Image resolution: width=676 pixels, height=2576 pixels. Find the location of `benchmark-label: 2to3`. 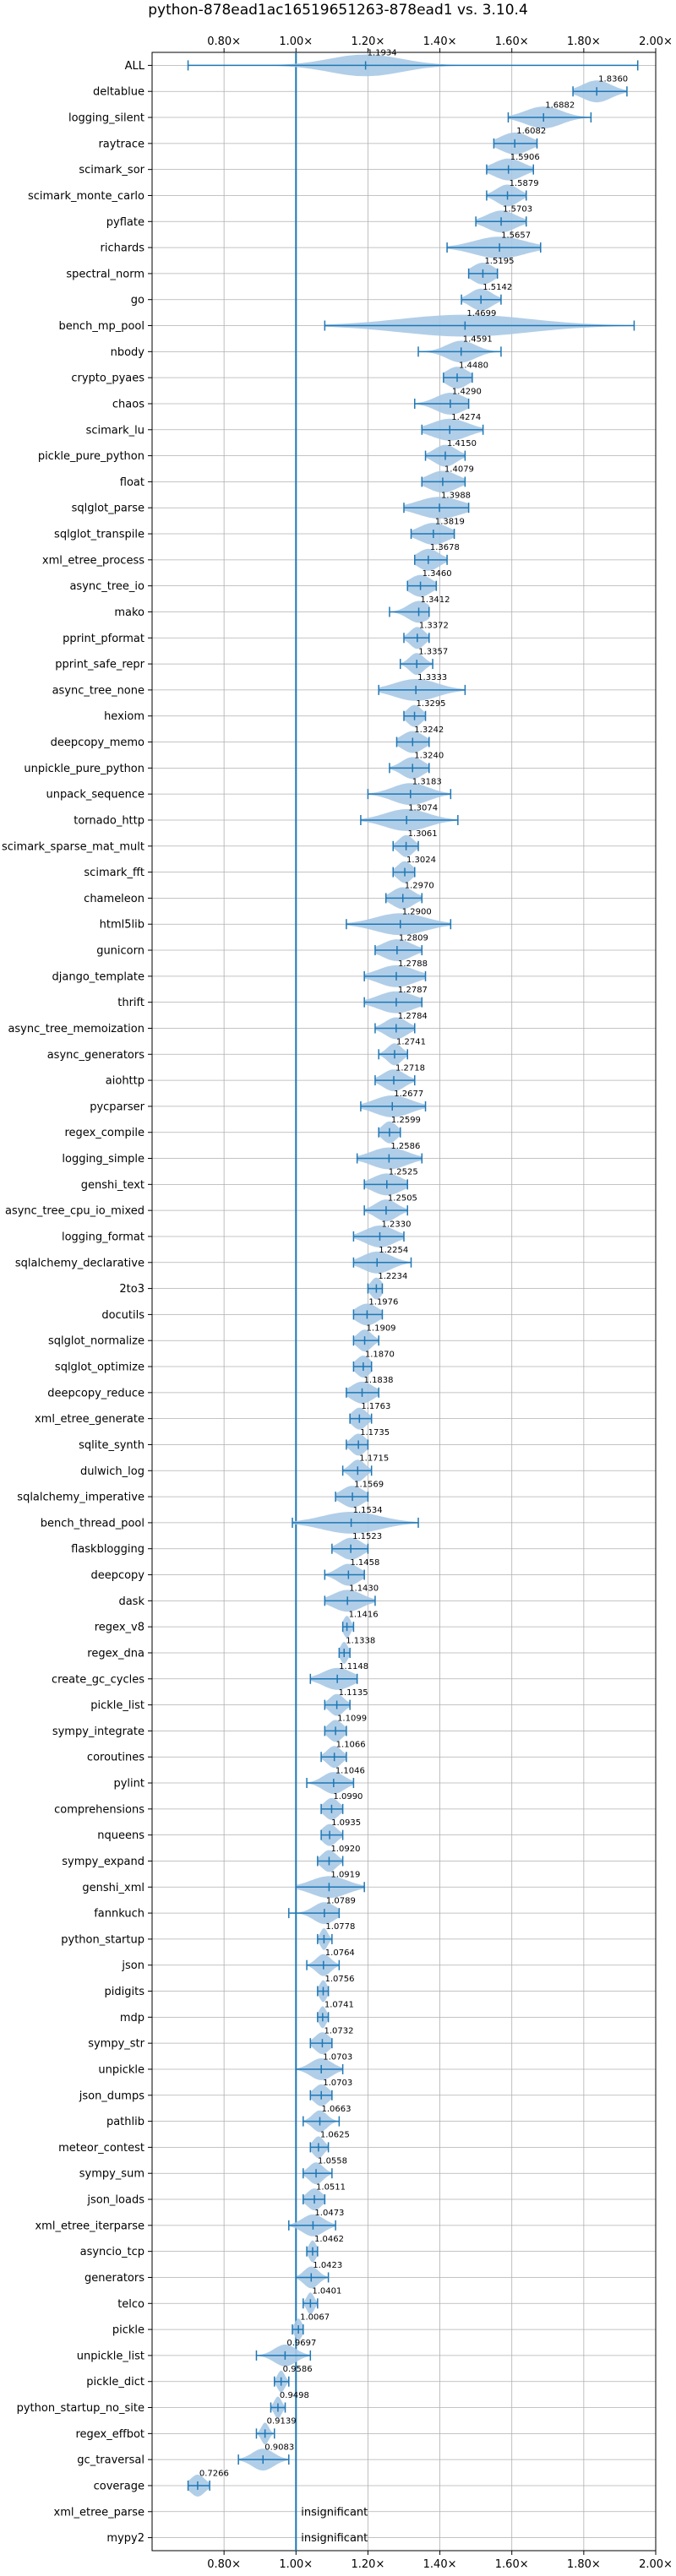

benchmark-label: 2to3 is located at coordinates (131, 1289).